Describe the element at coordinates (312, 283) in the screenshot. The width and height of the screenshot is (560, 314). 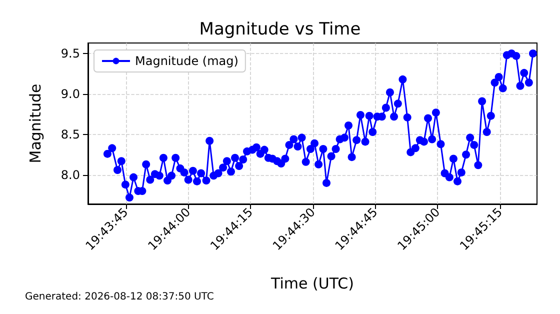
I see `x-axis-title: Time (UTC)` at that location.